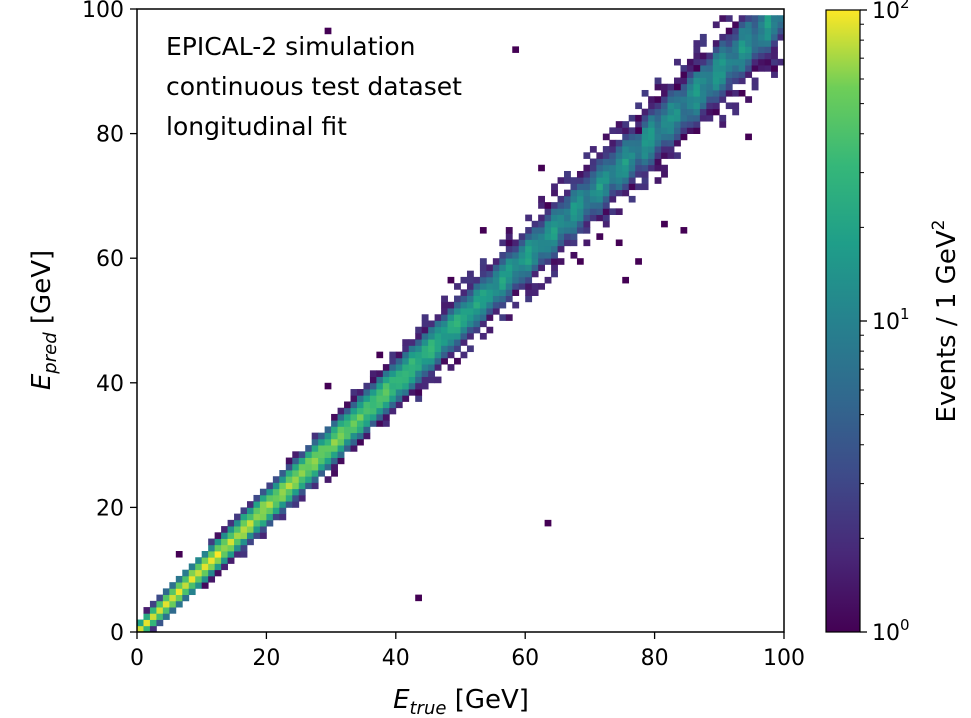 This screenshot has width=971, height=718. I want to click on y-tick-label: 40, so click(110, 384).